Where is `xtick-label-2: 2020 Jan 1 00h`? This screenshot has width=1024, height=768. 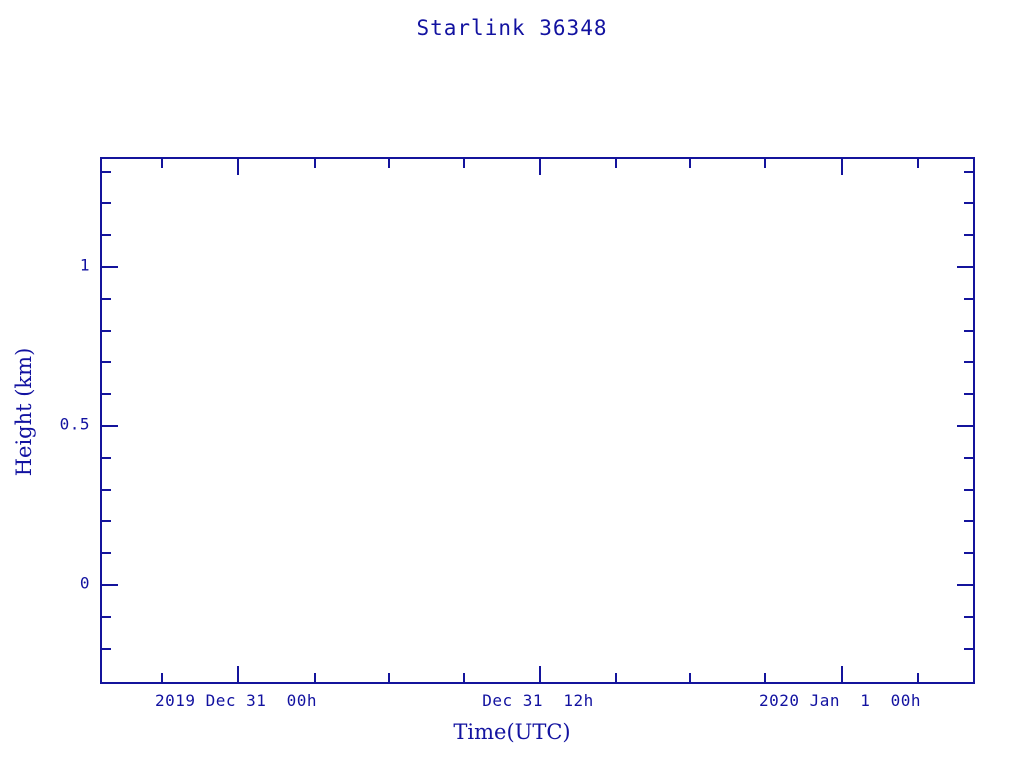 xtick-label-2: 2020 Jan 1 00h is located at coordinates (840, 700).